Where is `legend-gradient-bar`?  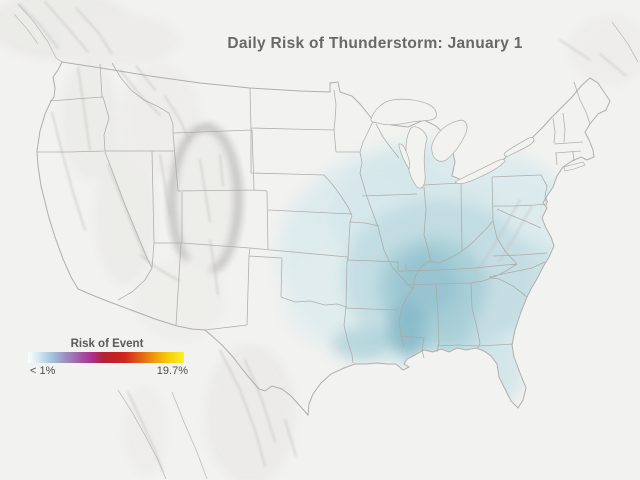 legend-gradient-bar is located at coordinates (106, 357).